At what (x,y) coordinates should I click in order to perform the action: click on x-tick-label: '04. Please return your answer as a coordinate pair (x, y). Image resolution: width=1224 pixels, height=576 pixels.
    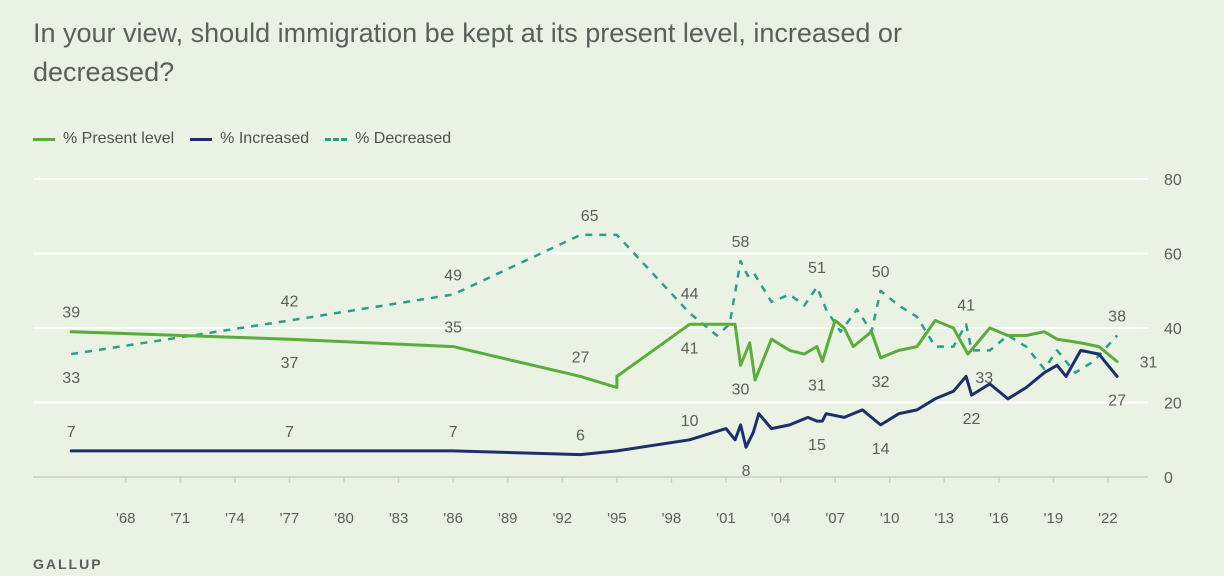
    Looking at the image, I should click on (781, 518).